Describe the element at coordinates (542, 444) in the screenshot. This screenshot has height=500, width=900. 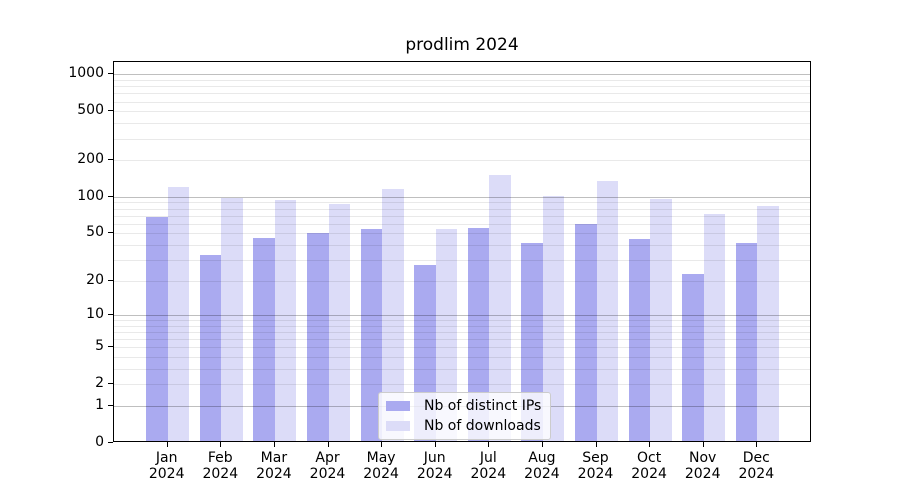
I see `xtick-mark-aug-2024` at that location.